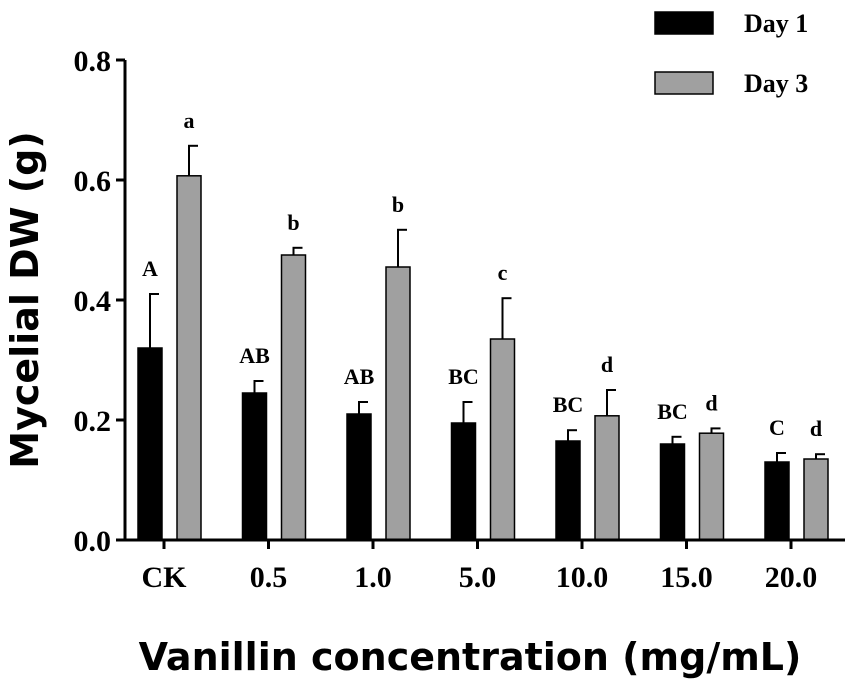 The width and height of the screenshot is (851, 685). Describe the element at coordinates (470, 657) in the screenshot. I see `x-axis-title: Vanillin concentration (mg/mL)` at that location.